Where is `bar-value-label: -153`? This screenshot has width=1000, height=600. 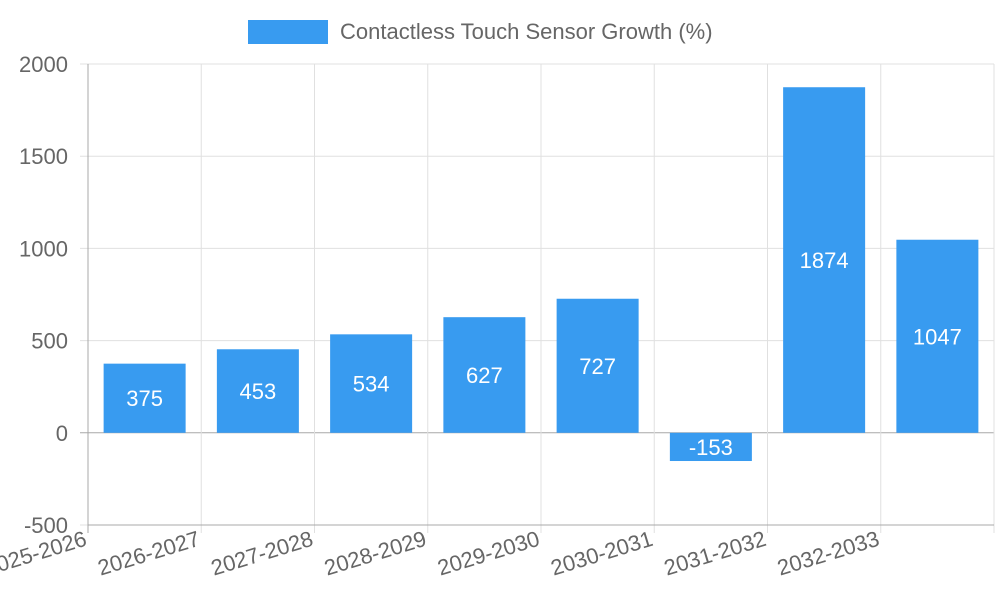
bar-value-label: -153 is located at coordinates (711, 447).